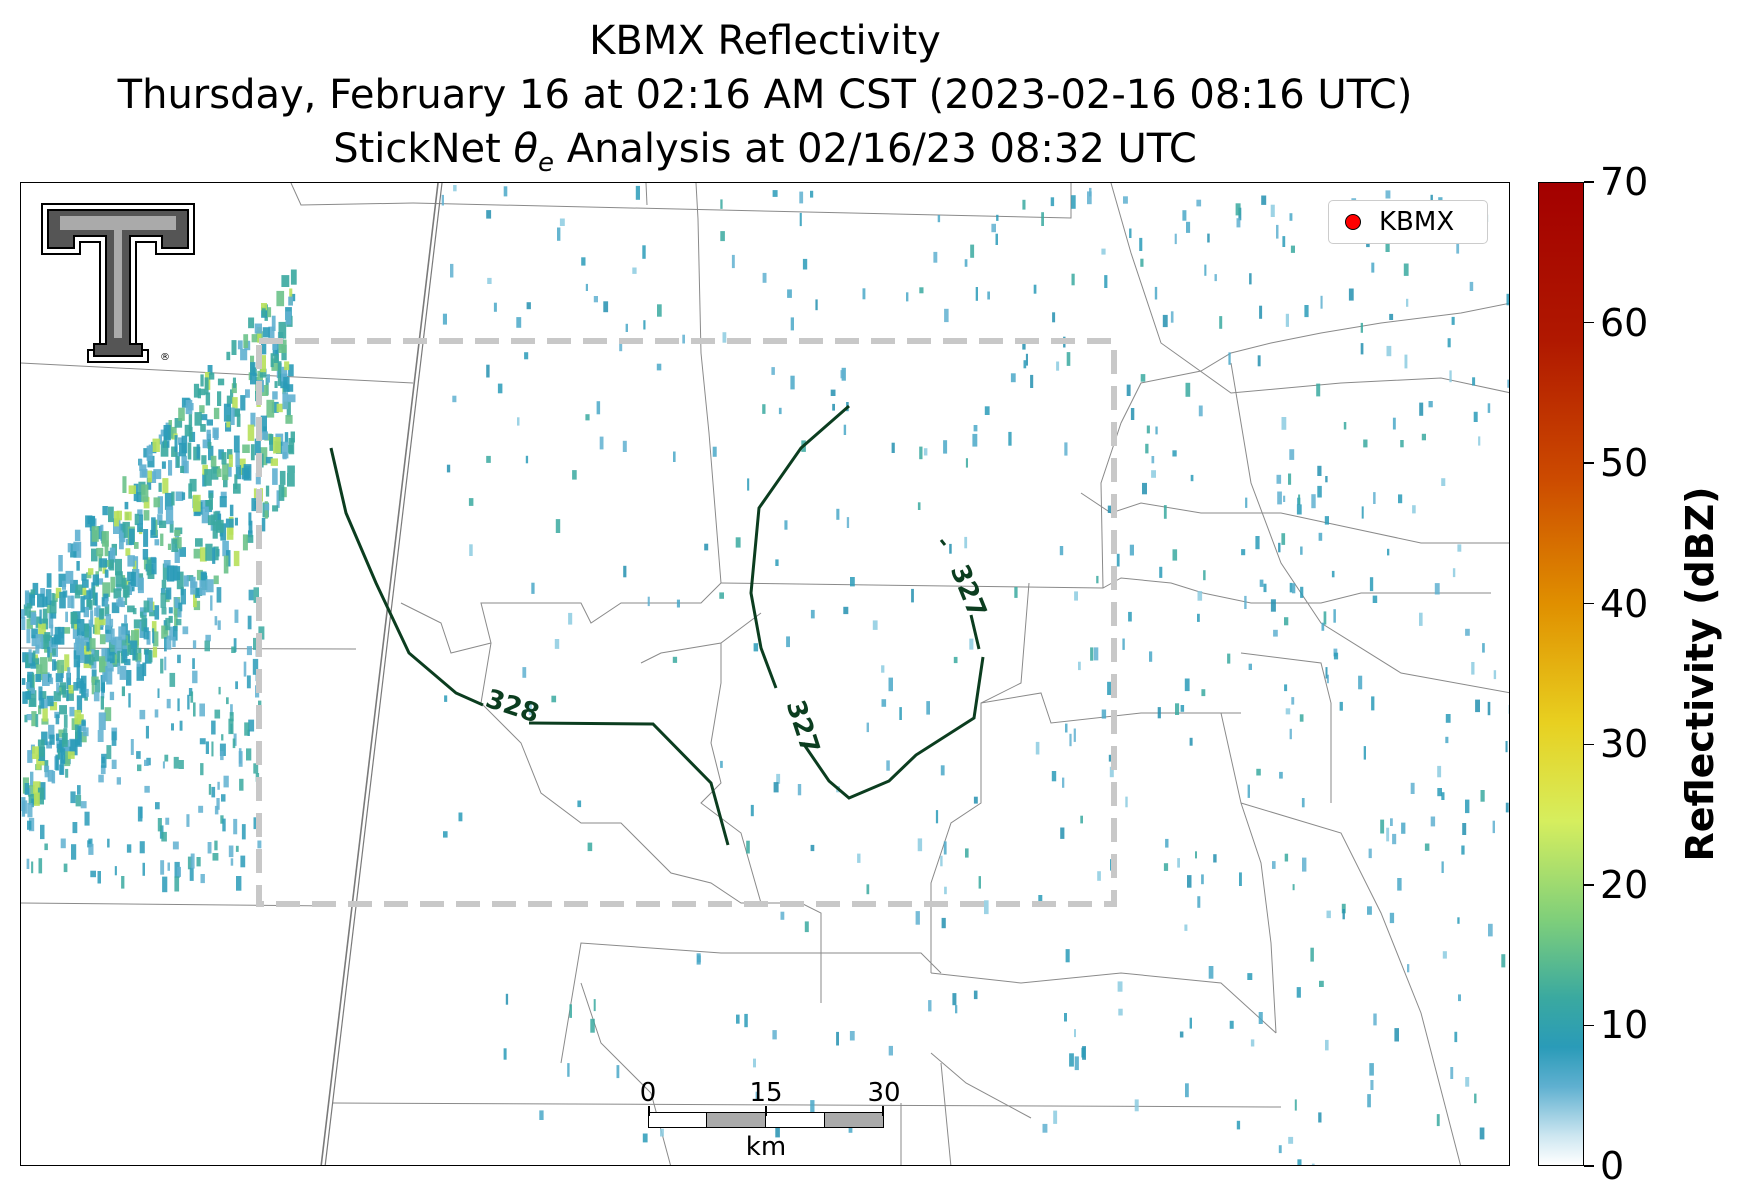  What do you see at coordinates (1700, 674) in the screenshot?
I see `colorbar-label: Reflectivity (dBZ)` at bounding box center [1700, 674].